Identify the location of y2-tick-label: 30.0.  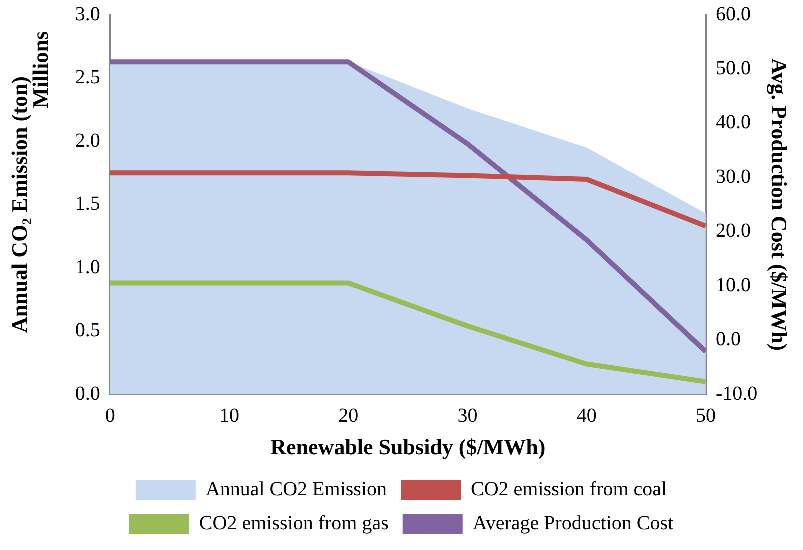
(733, 177).